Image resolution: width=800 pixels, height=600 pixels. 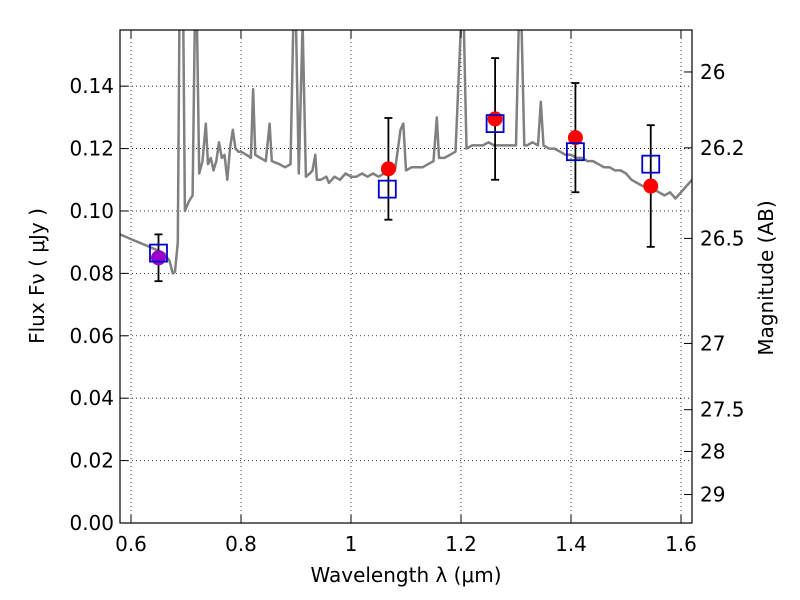 What do you see at coordinates (91, 336) in the screenshot?
I see `y-tick-label: 0.06` at bounding box center [91, 336].